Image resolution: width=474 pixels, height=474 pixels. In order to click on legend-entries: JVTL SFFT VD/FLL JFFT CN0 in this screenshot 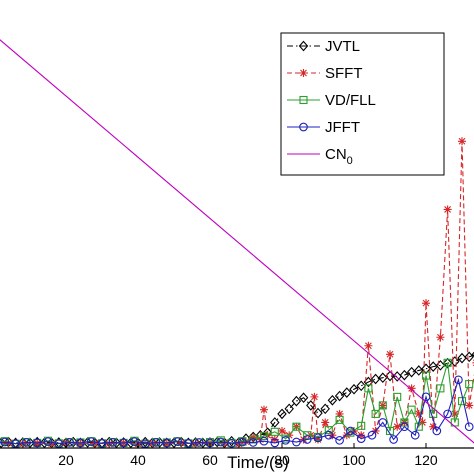, I will do `click(331, 102)`.